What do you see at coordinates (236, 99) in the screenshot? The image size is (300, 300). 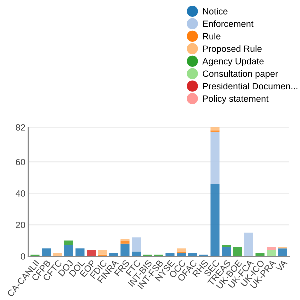 I see `legend-label: Policy statement` at bounding box center [236, 99].